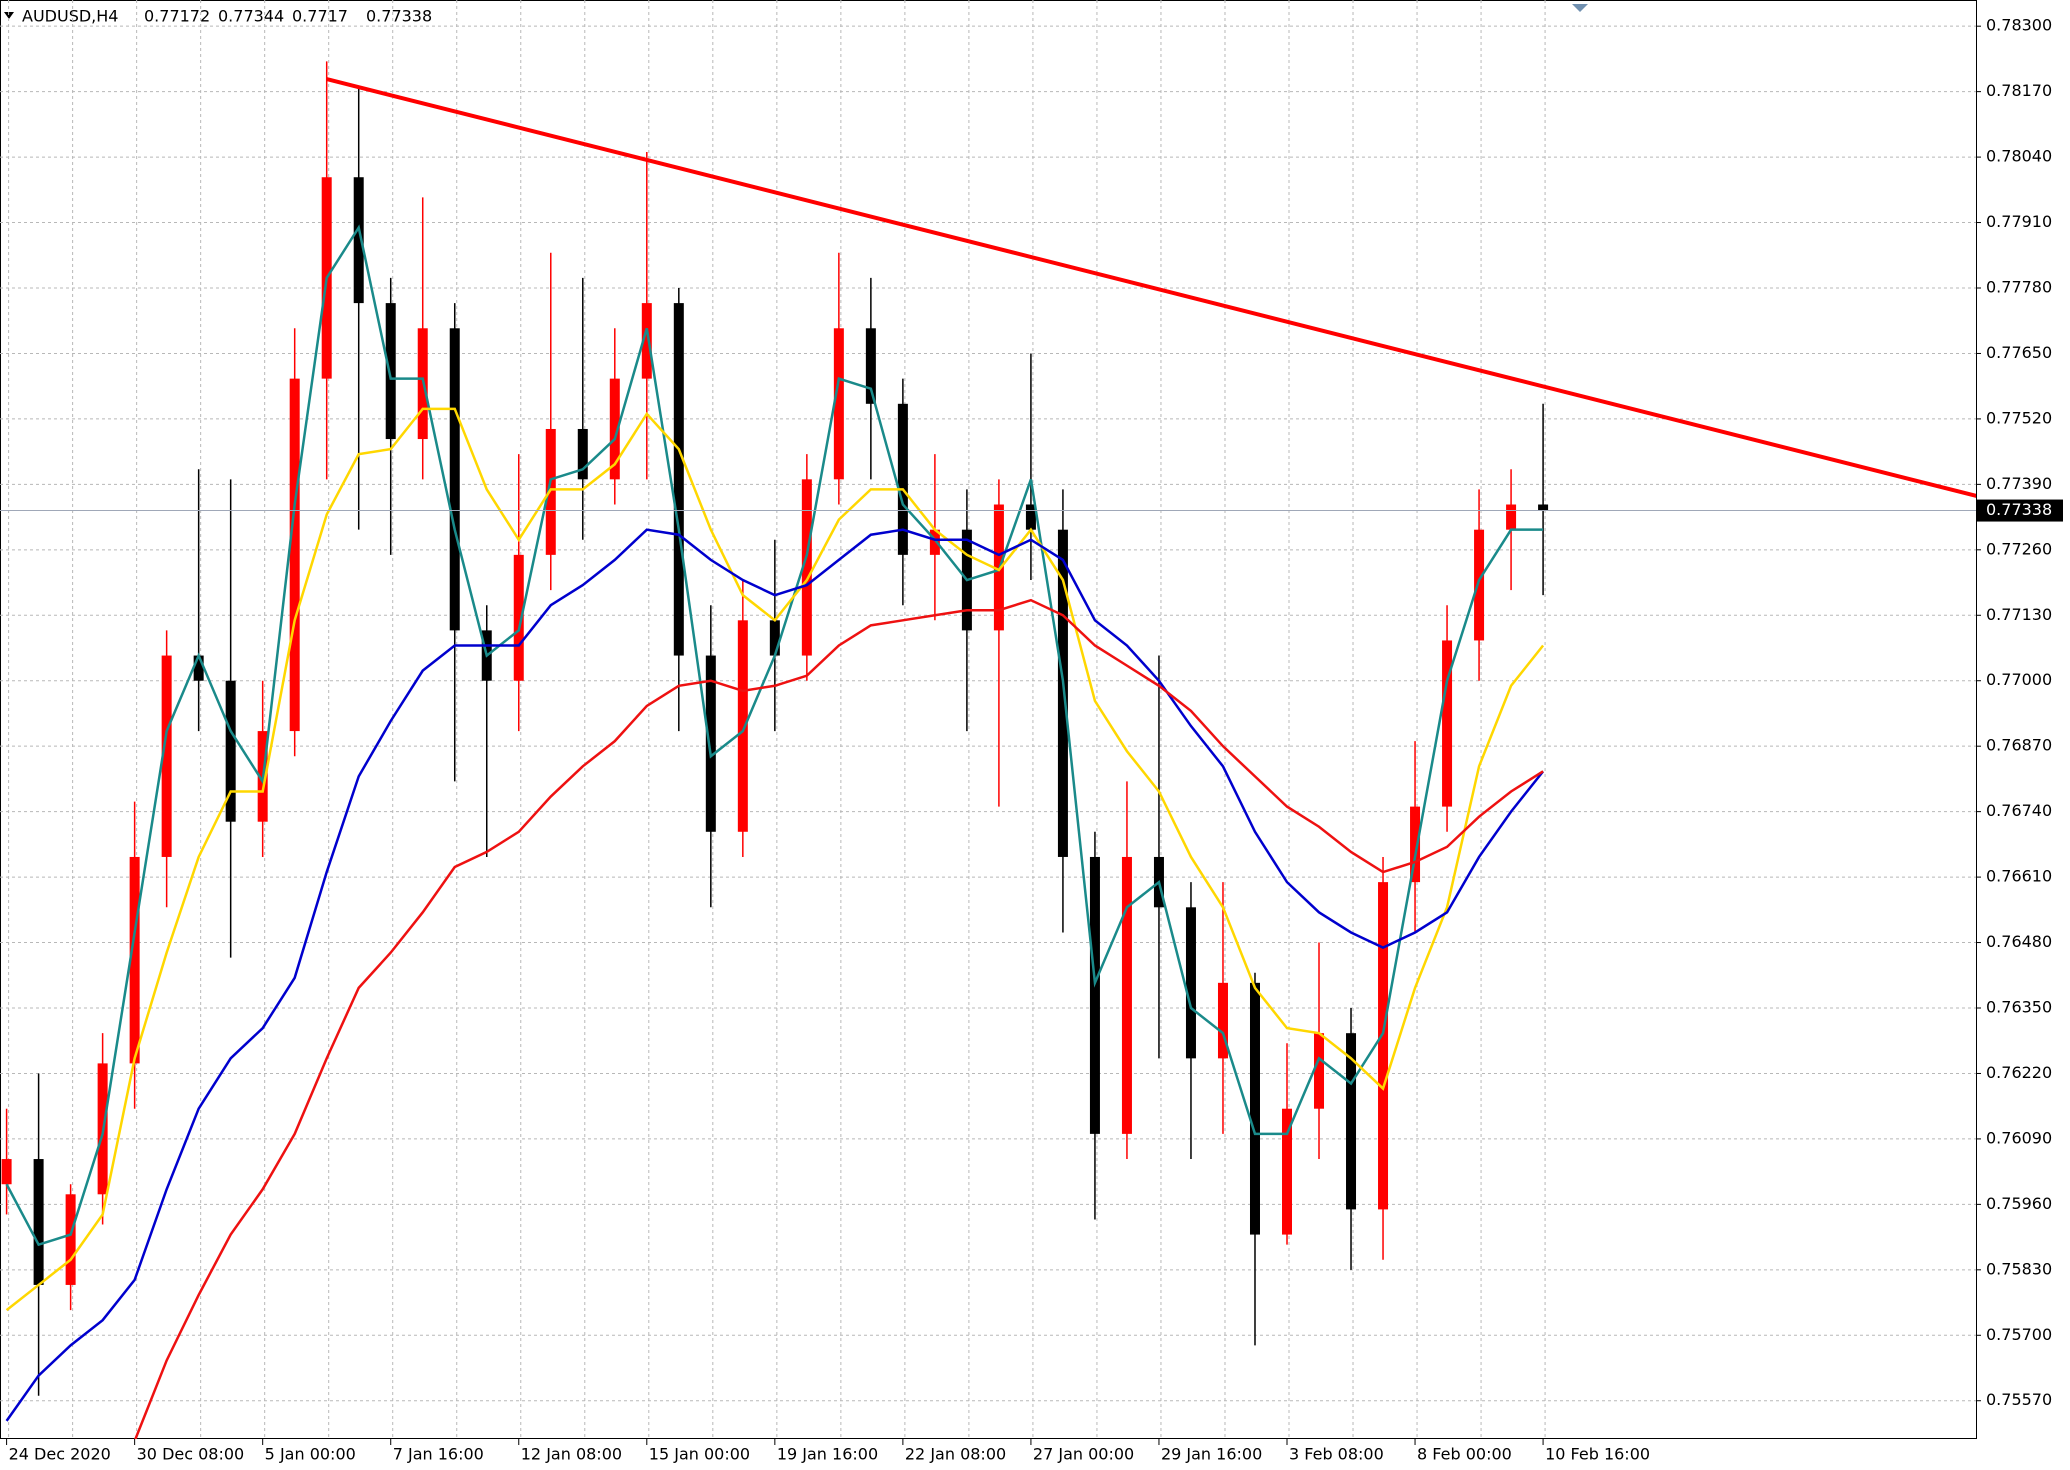 This screenshot has width=2070, height=1470. Describe the element at coordinates (2019, 352) in the screenshot. I see `y-tick-label: 0.77650` at that location.